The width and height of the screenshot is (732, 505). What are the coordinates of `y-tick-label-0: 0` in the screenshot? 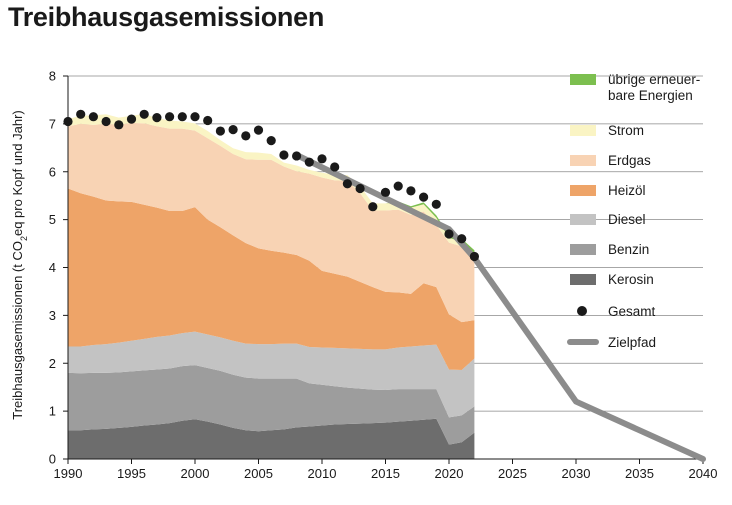 It's located at (52, 459).